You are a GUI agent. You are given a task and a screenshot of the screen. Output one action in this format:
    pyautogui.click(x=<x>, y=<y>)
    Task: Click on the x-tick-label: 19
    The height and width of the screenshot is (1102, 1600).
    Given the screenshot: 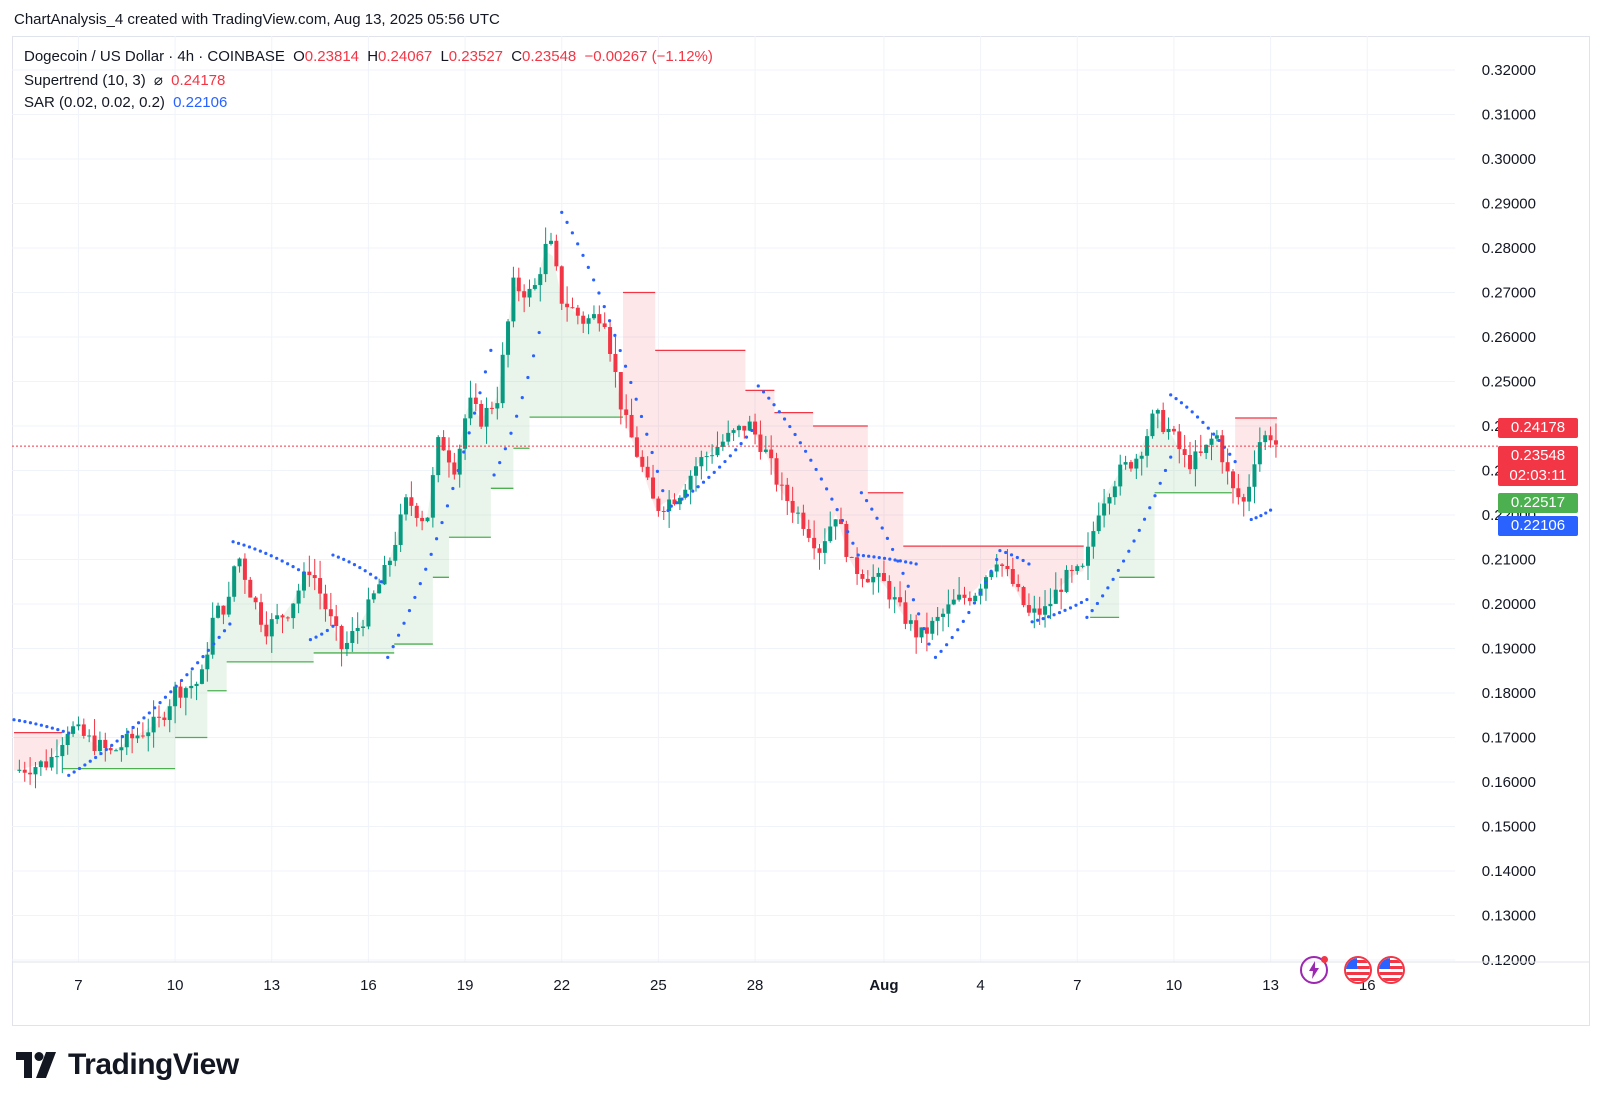 What is the action you would take?
    pyautogui.click(x=465, y=985)
    